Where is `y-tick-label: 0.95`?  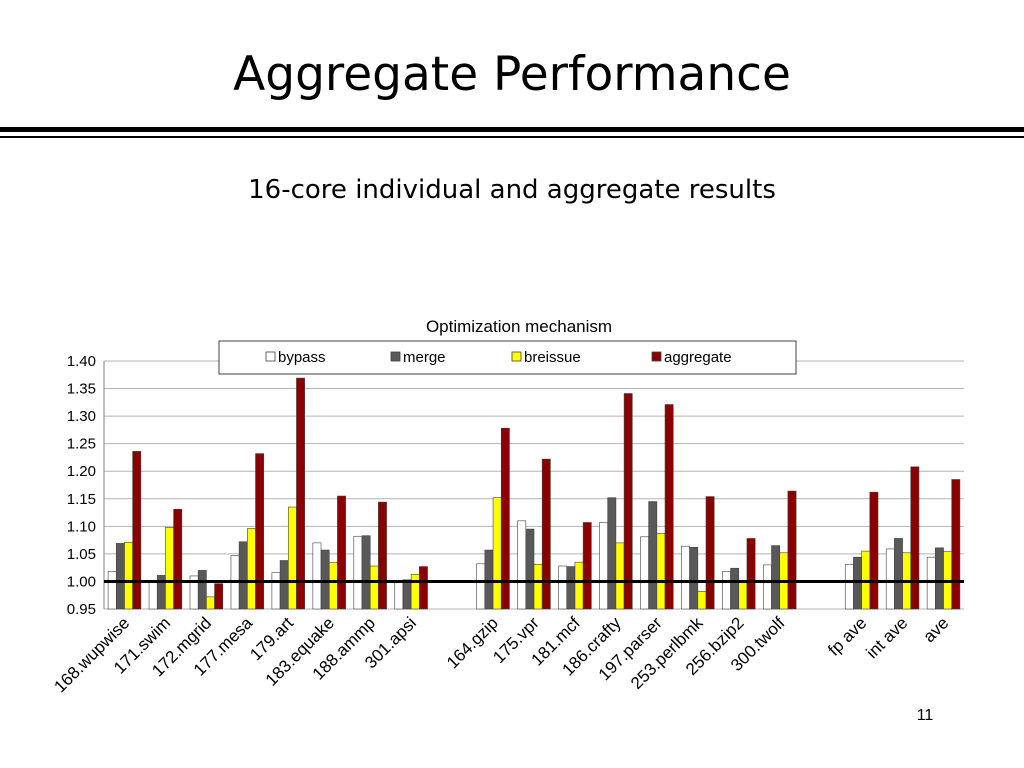 y-tick-label: 0.95 is located at coordinates (81, 609).